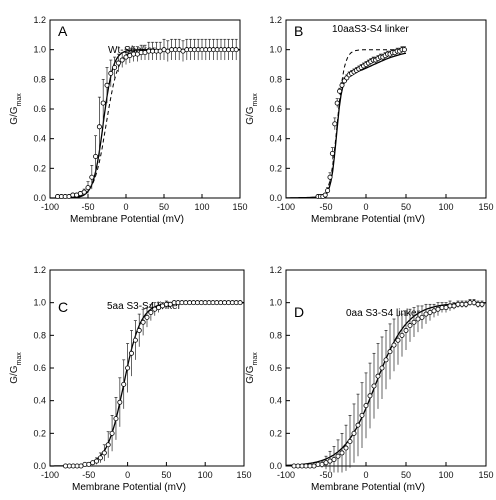 This screenshot has height=500, width=496. I want to click on x-tick-label: 150, so click(243, 475).